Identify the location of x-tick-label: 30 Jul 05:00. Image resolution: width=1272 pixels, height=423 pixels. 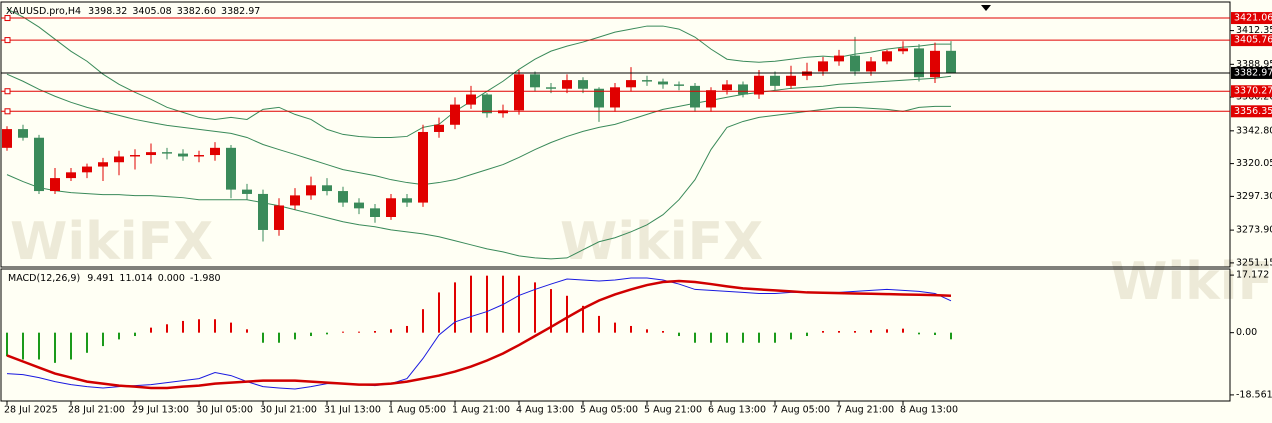
(224, 410).